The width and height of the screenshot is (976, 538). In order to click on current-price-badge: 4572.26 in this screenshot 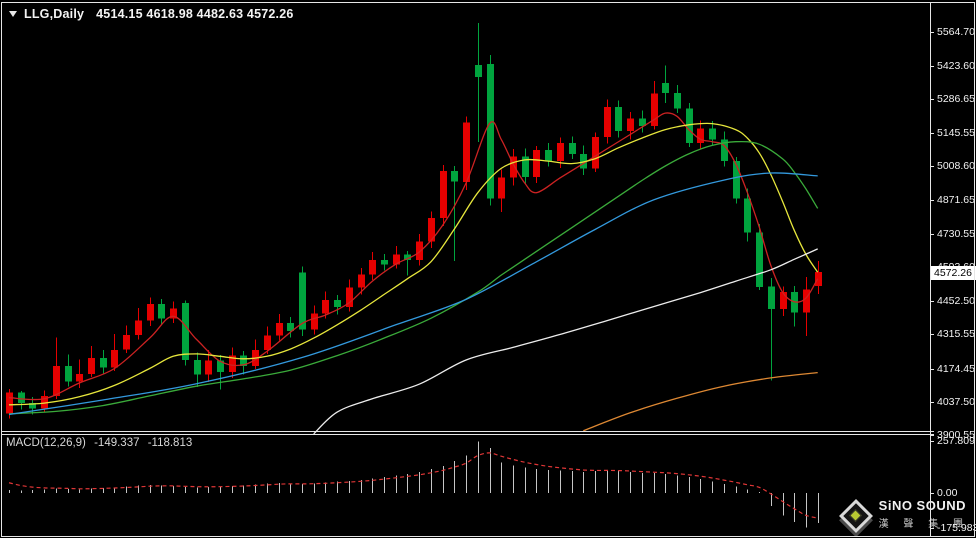, I will do `click(953, 273)`.